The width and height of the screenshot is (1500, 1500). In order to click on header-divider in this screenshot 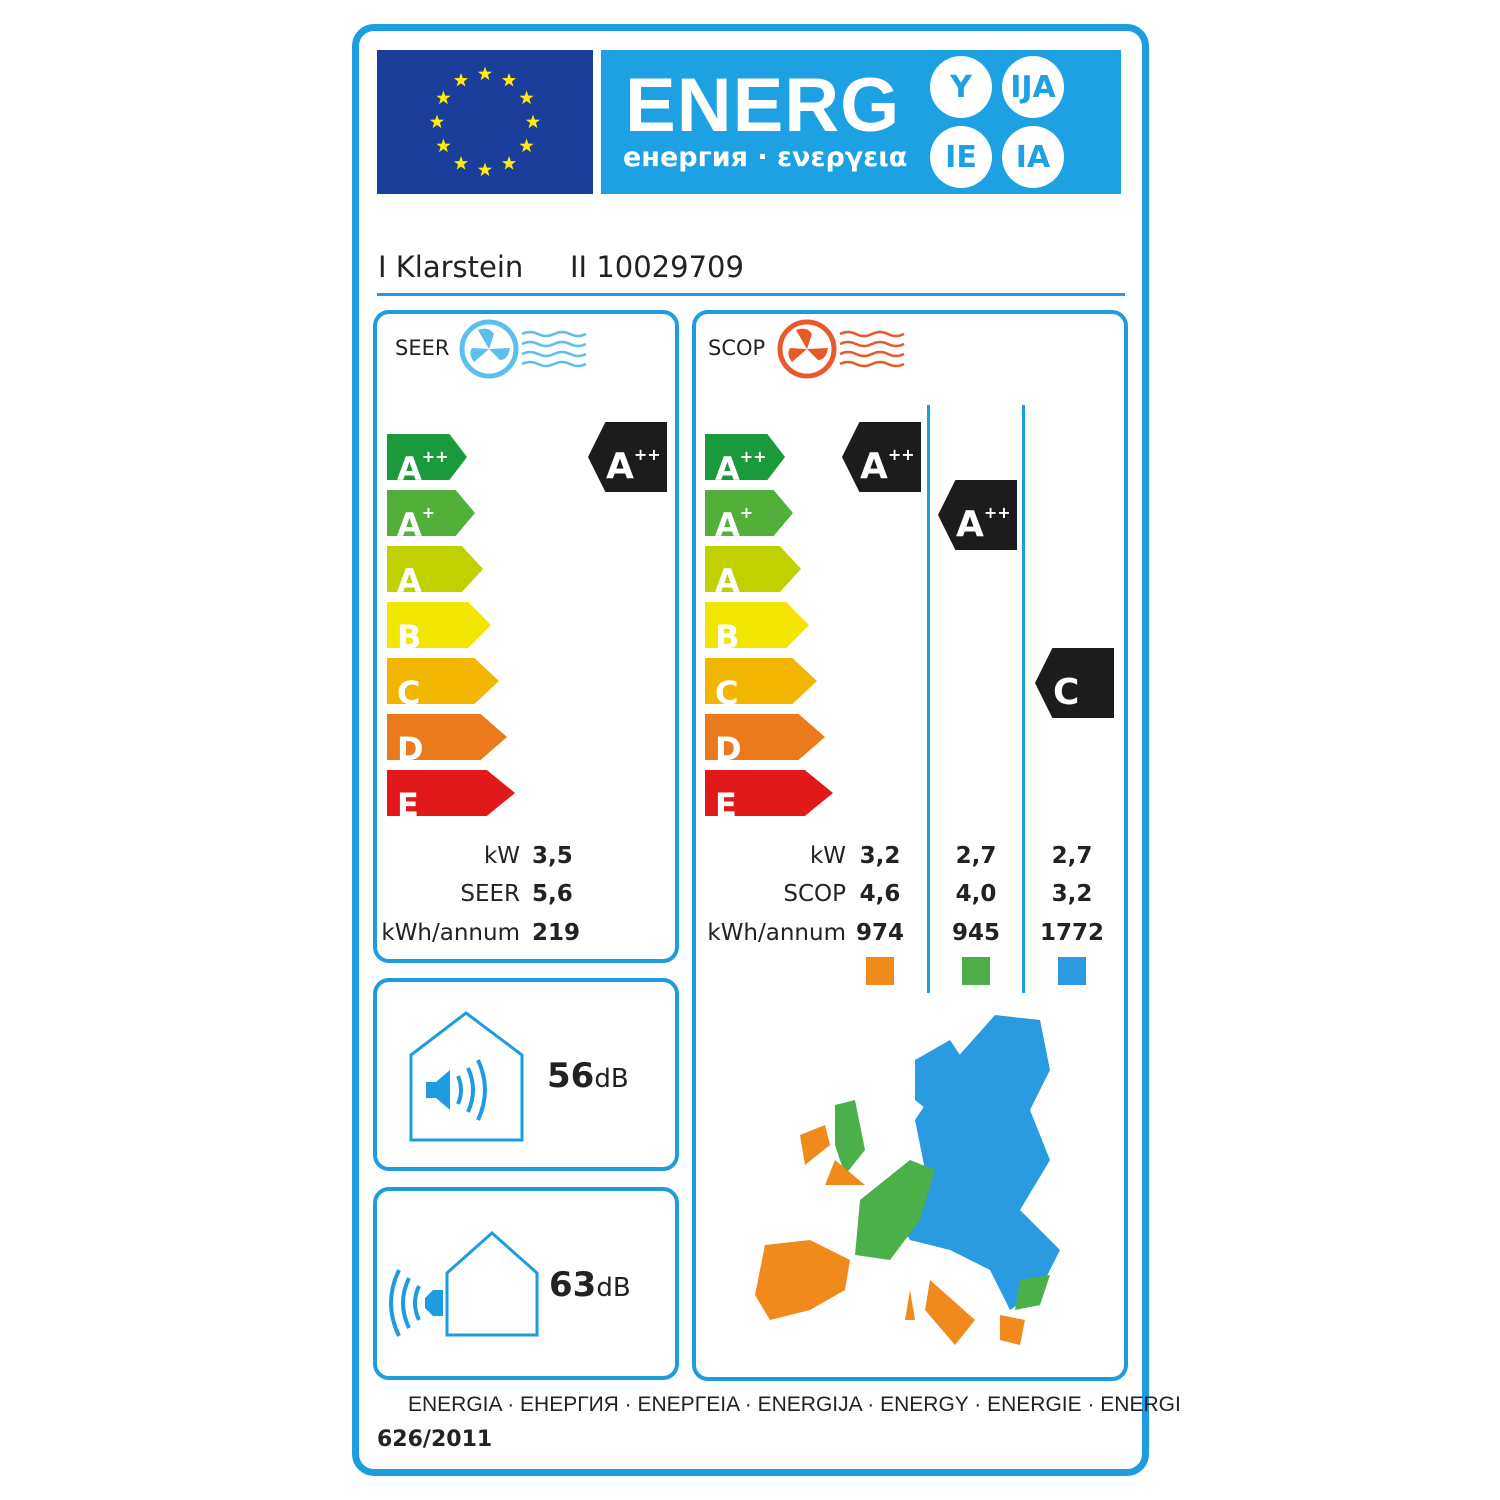, I will do `click(751, 294)`.